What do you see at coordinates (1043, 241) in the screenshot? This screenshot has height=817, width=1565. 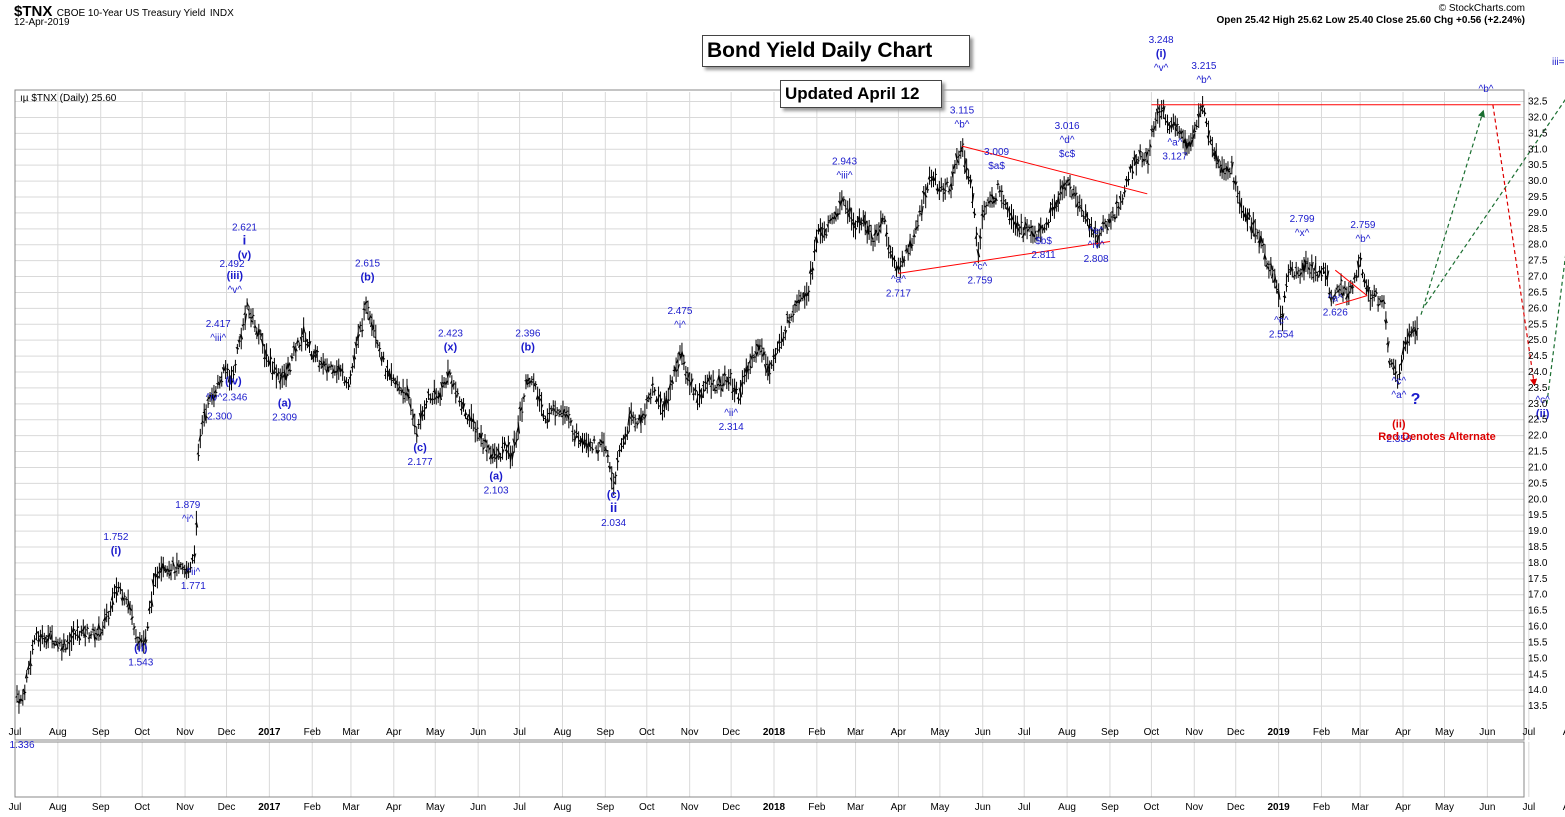 I see `wave-label: $b$` at bounding box center [1043, 241].